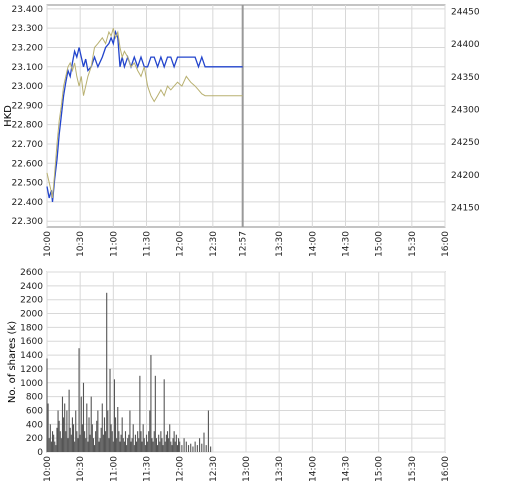 This screenshot has width=520, height=500. I want to click on price-y-right-tick-label: 24400, so click(465, 45).